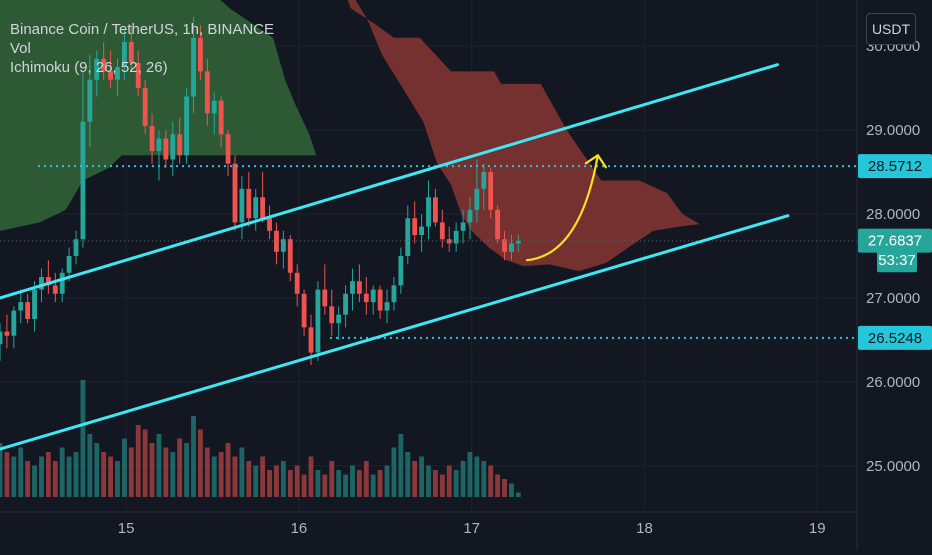 Image resolution: width=932 pixels, height=555 pixels. I want to click on price-tag-label: 26.5248, so click(895, 338).